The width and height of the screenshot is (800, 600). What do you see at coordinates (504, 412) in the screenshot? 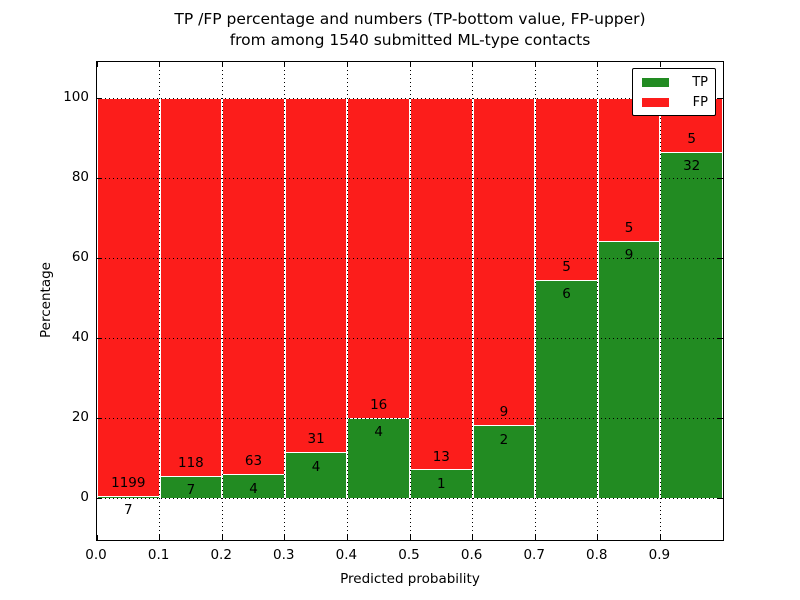
I see `fp-count-label: 9` at bounding box center [504, 412].